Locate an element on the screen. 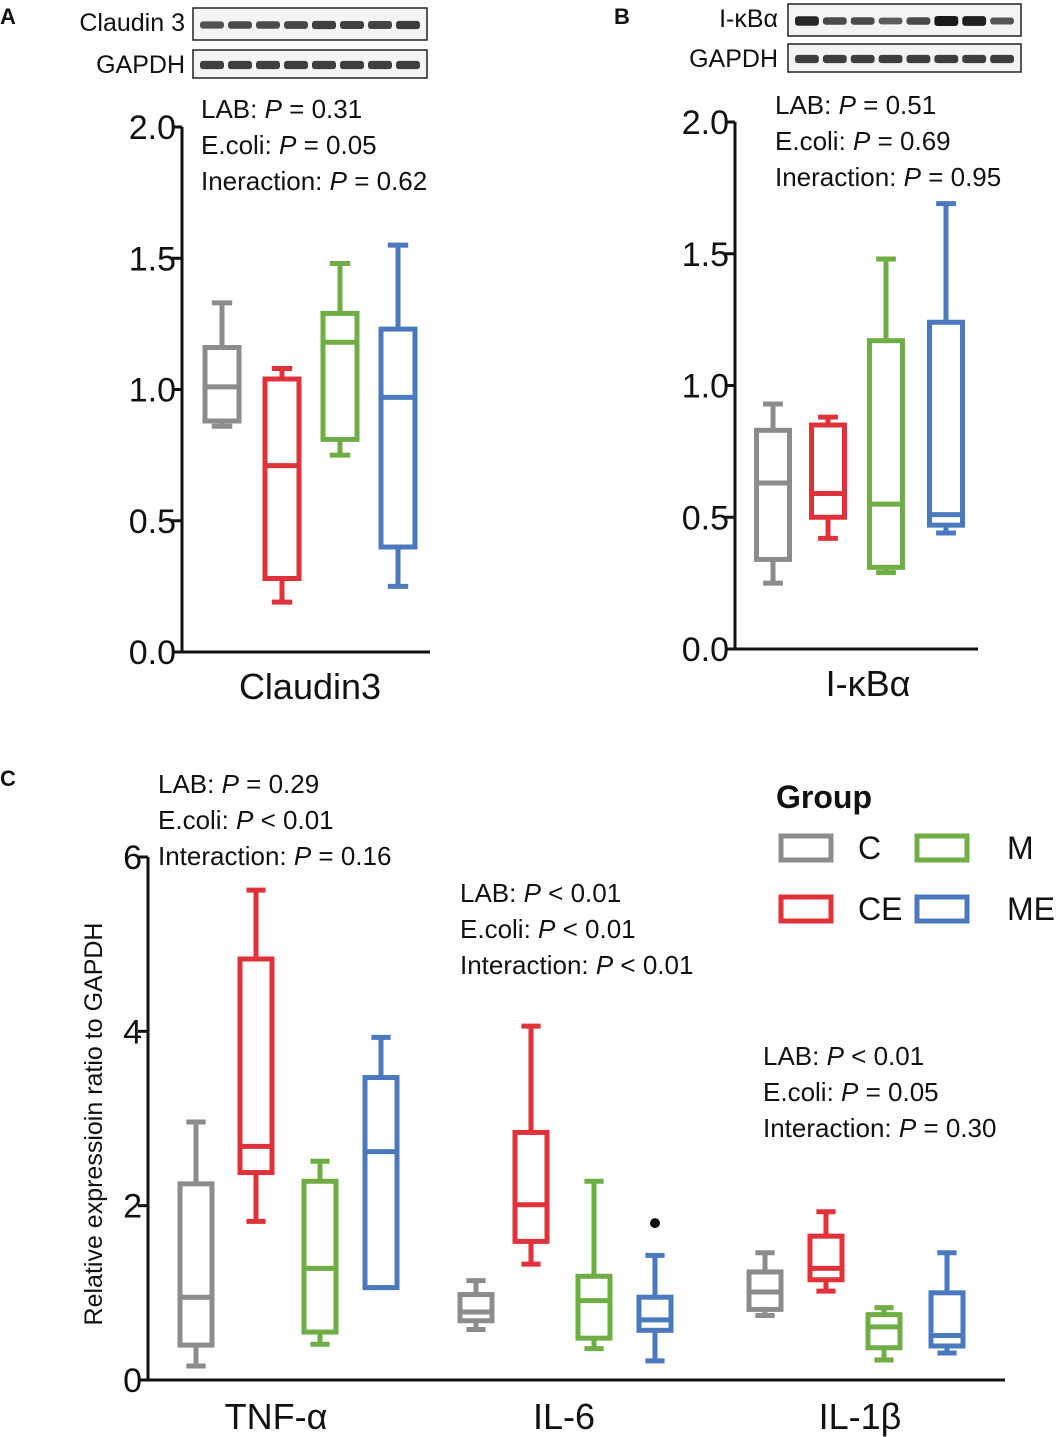  panel-c-box-ME is located at coordinates (947, 1303).